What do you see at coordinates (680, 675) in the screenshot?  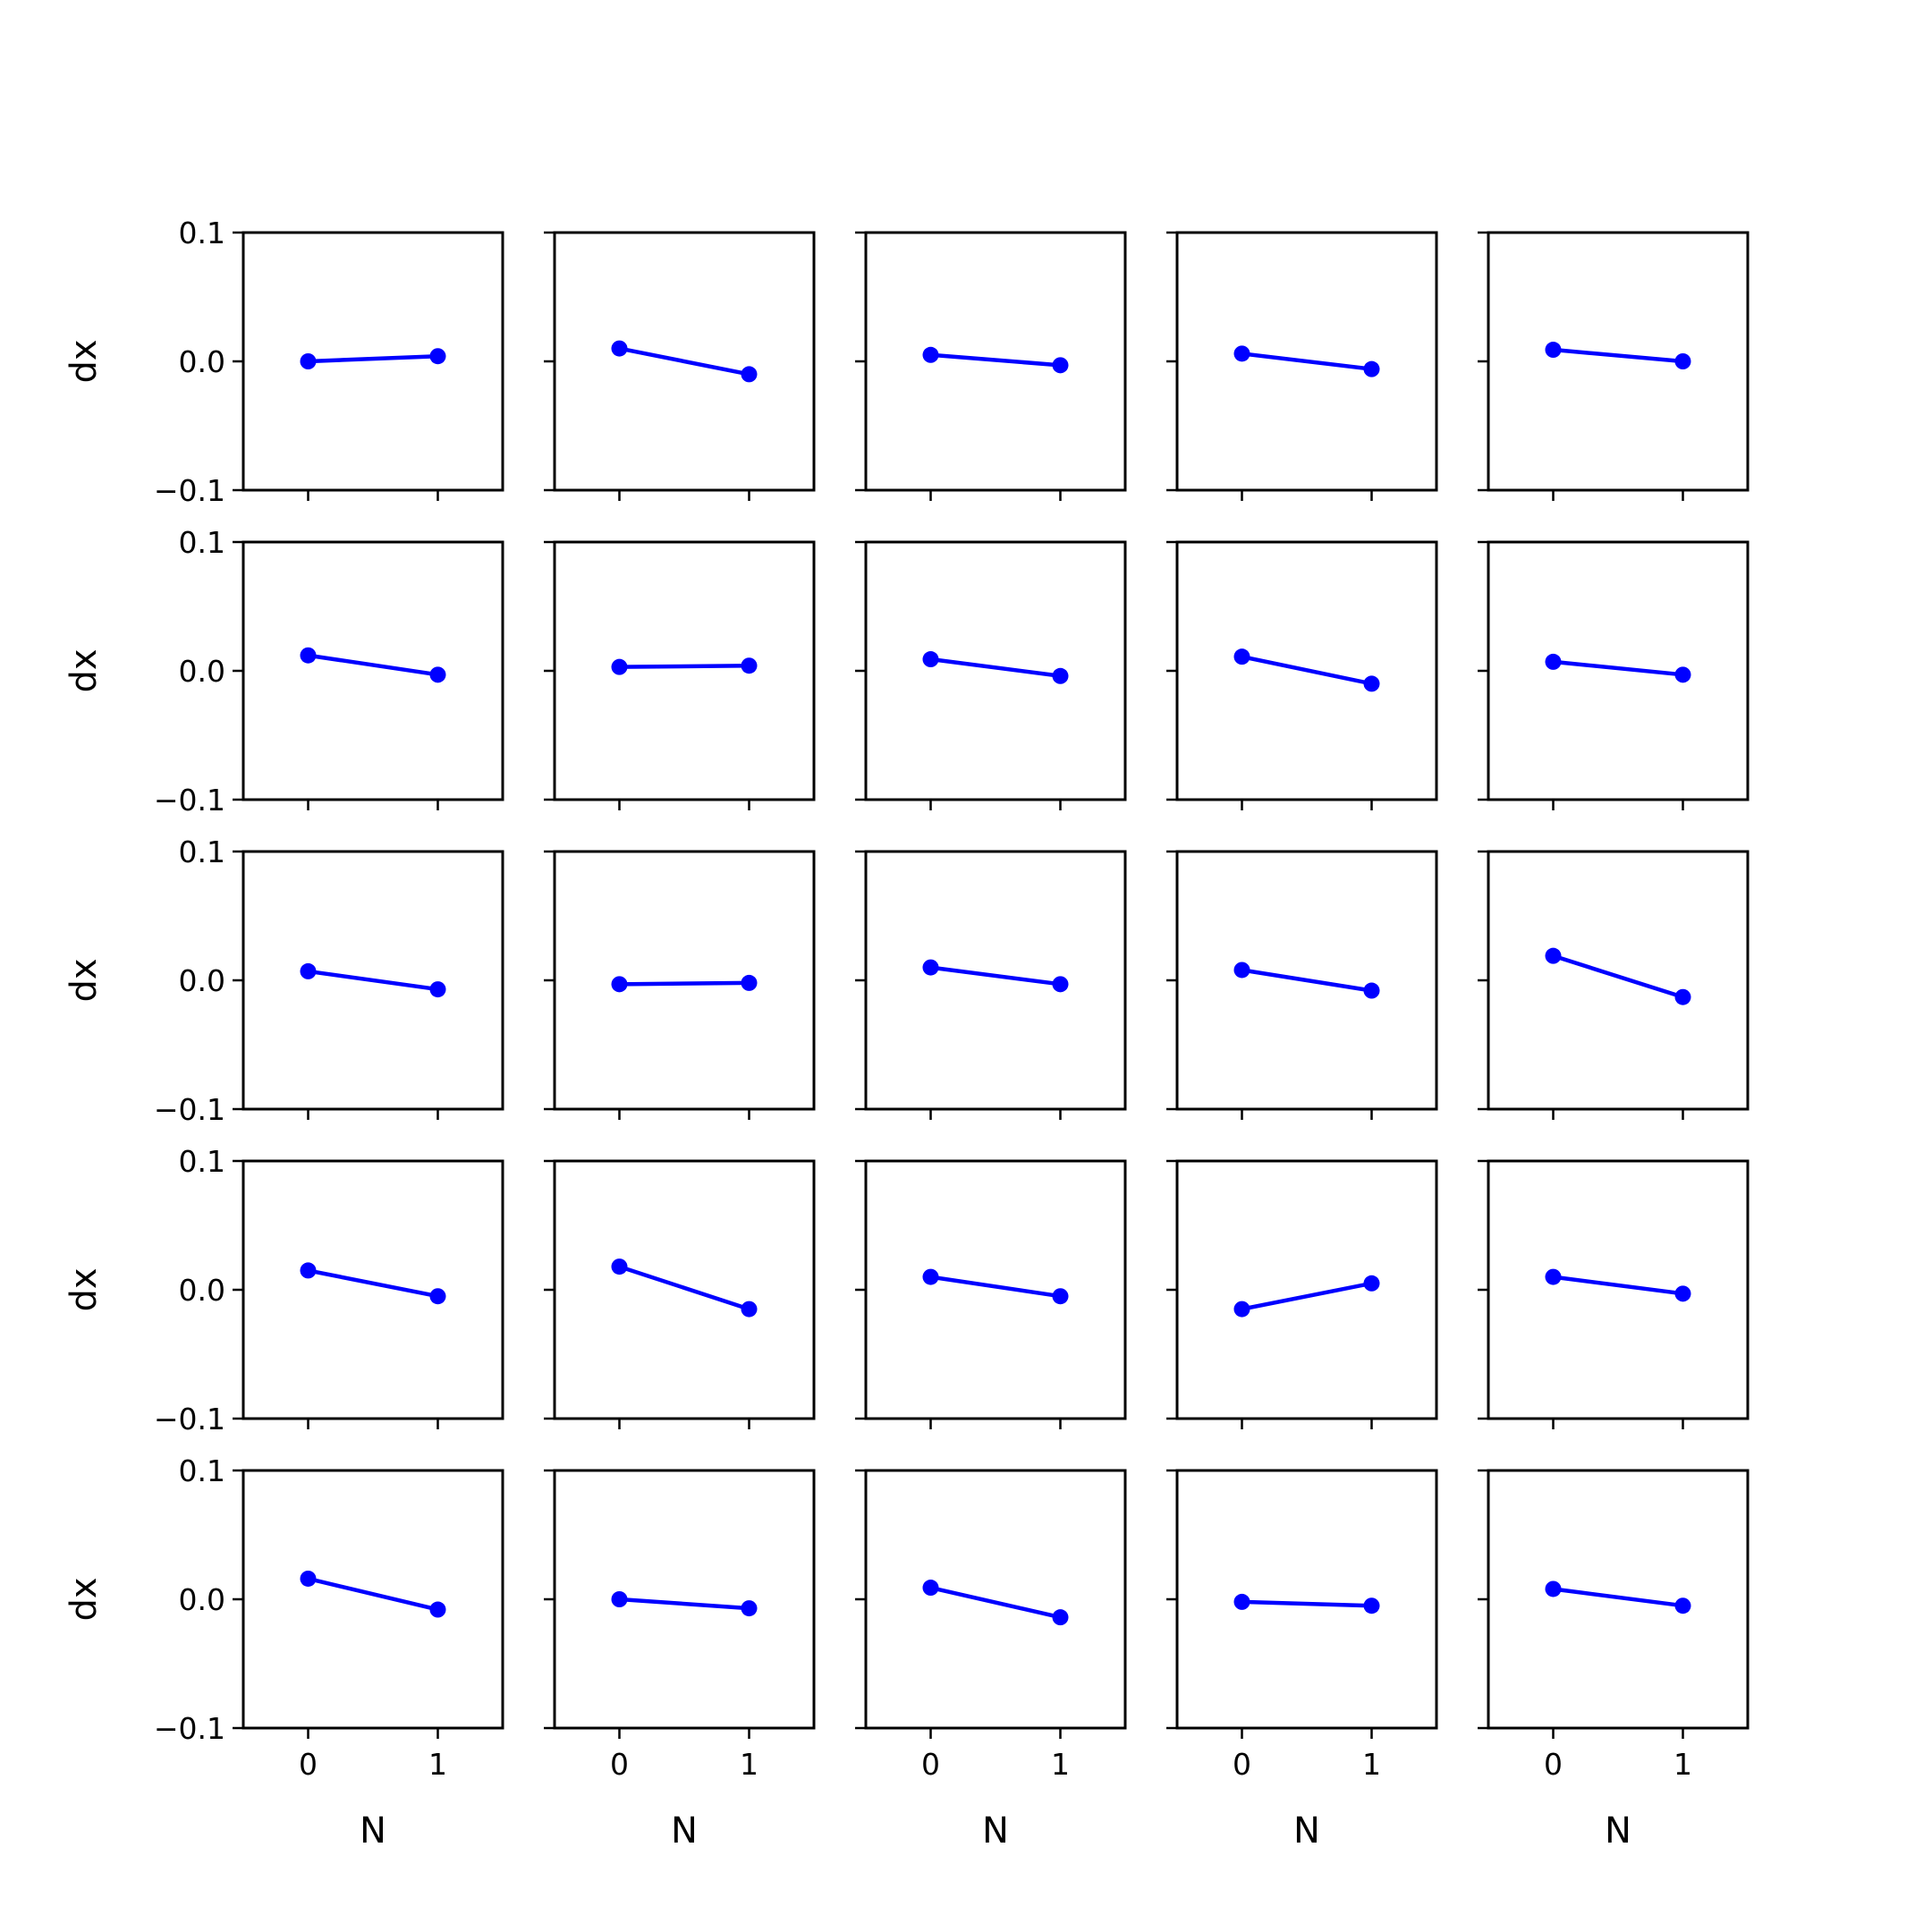 I see `subplot-r2-c2` at bounding box center [680, 675].